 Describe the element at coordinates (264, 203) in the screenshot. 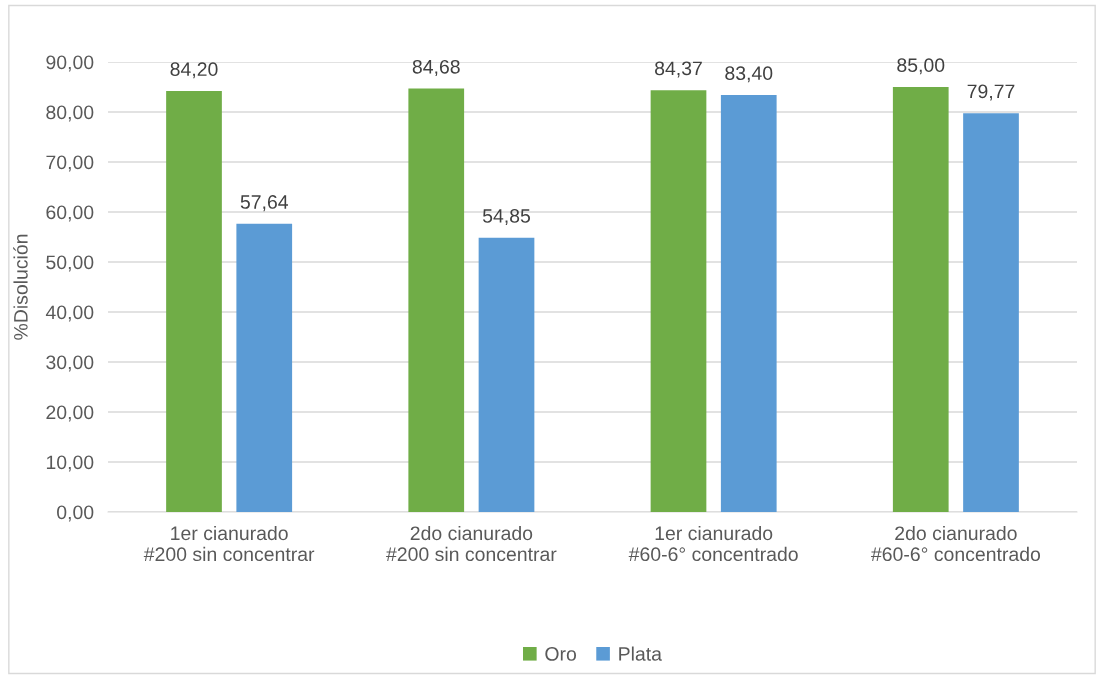

I see `data-label: 57,64` at that location.